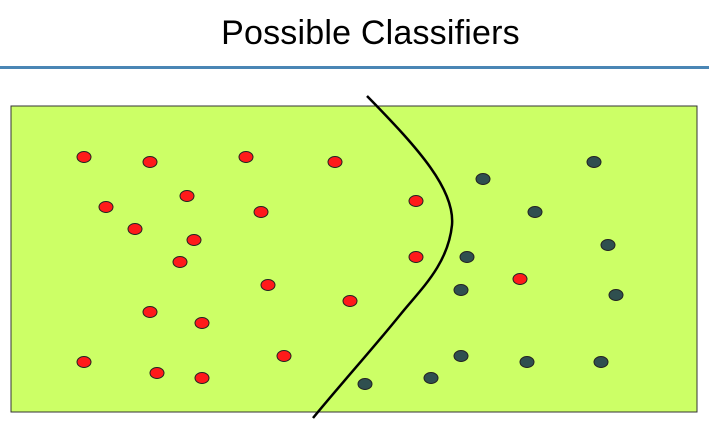 This screenshot has height=427, width=709. I want to click on page-title: Possible Classifiers, so click(370, 33).